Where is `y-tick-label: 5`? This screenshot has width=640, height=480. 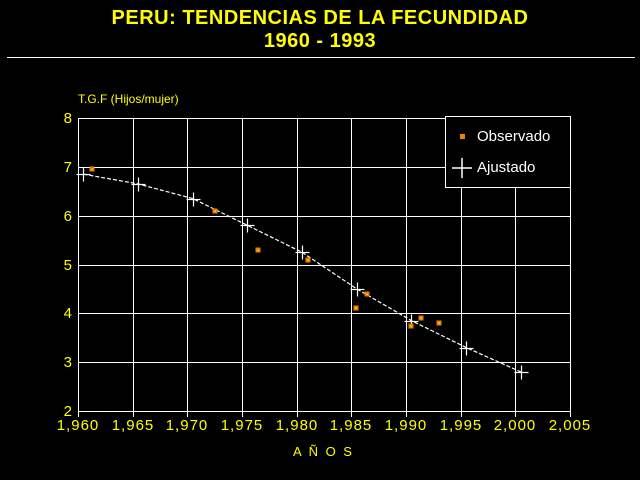
y-tick-label: 5 is located at coordinates (68, 265).